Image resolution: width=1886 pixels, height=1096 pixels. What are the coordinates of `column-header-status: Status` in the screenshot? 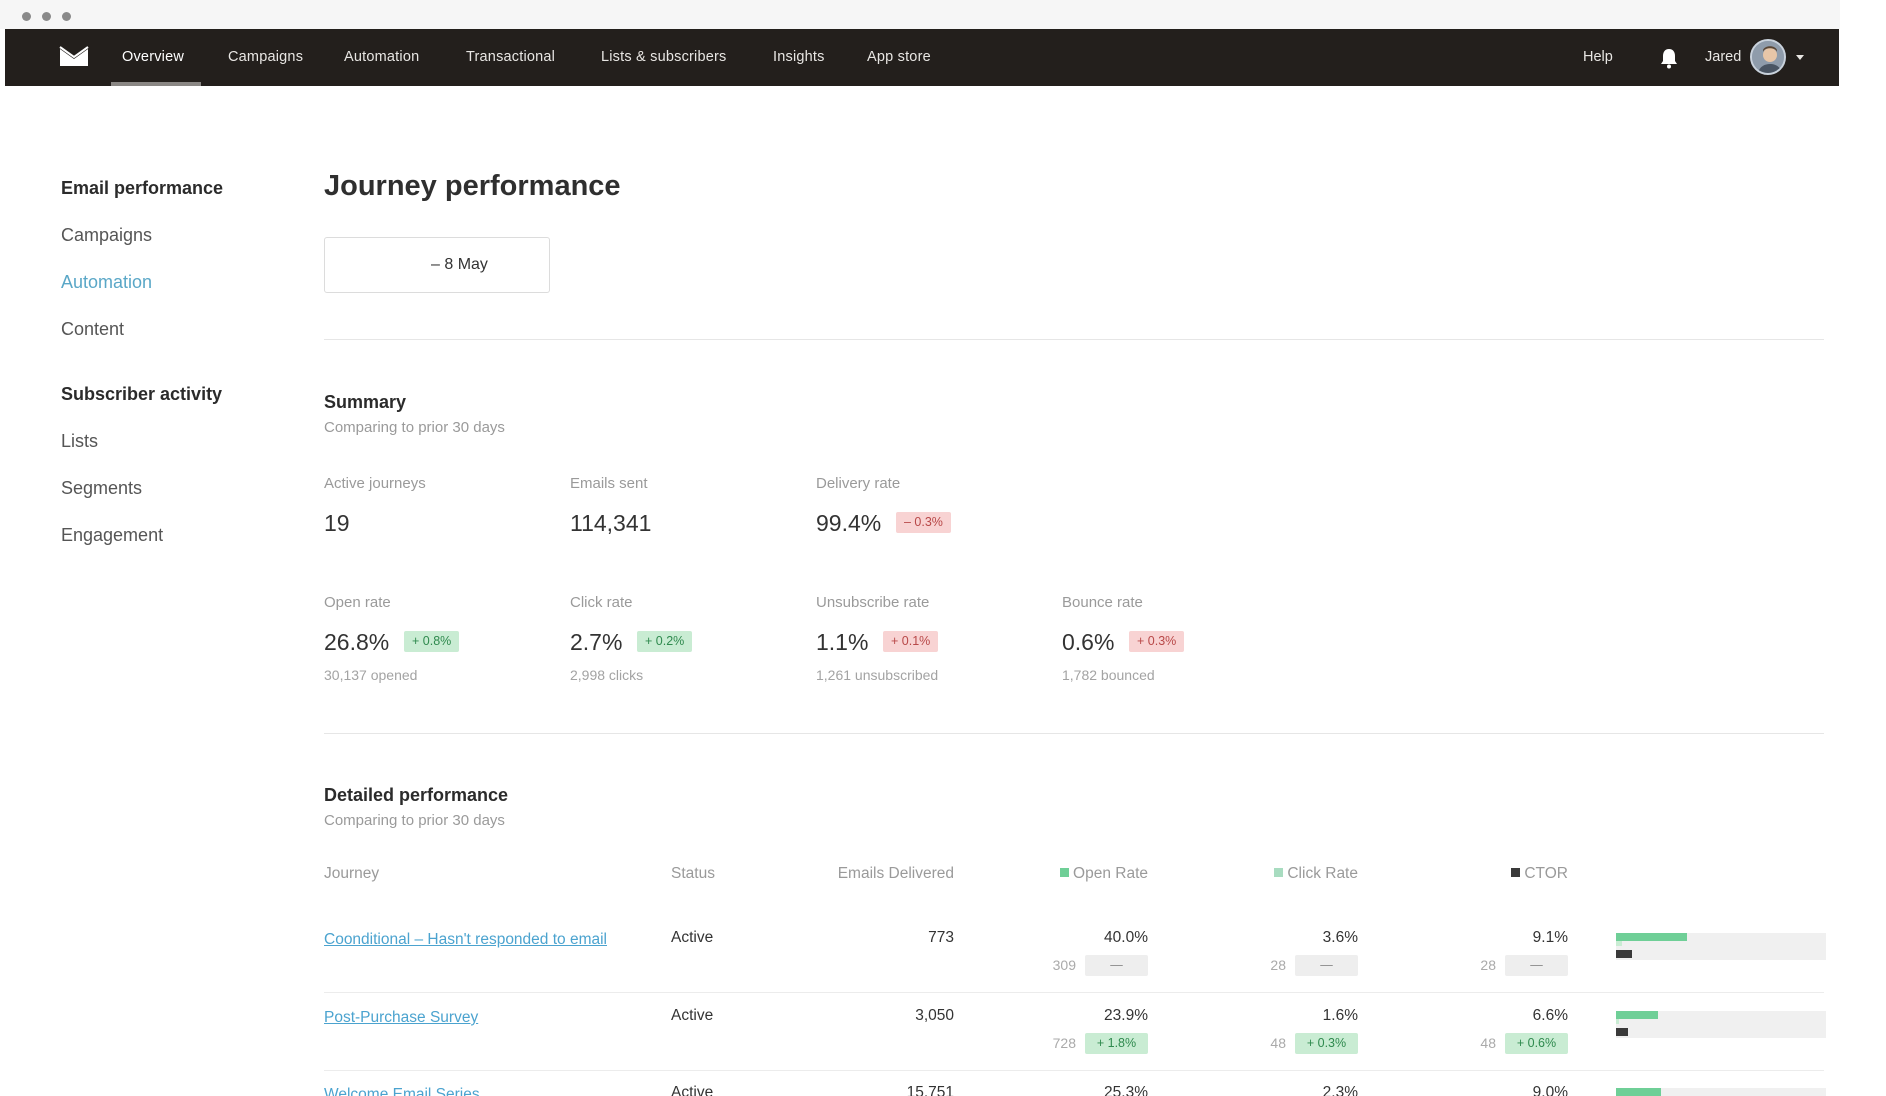 It's located at (693, 873).